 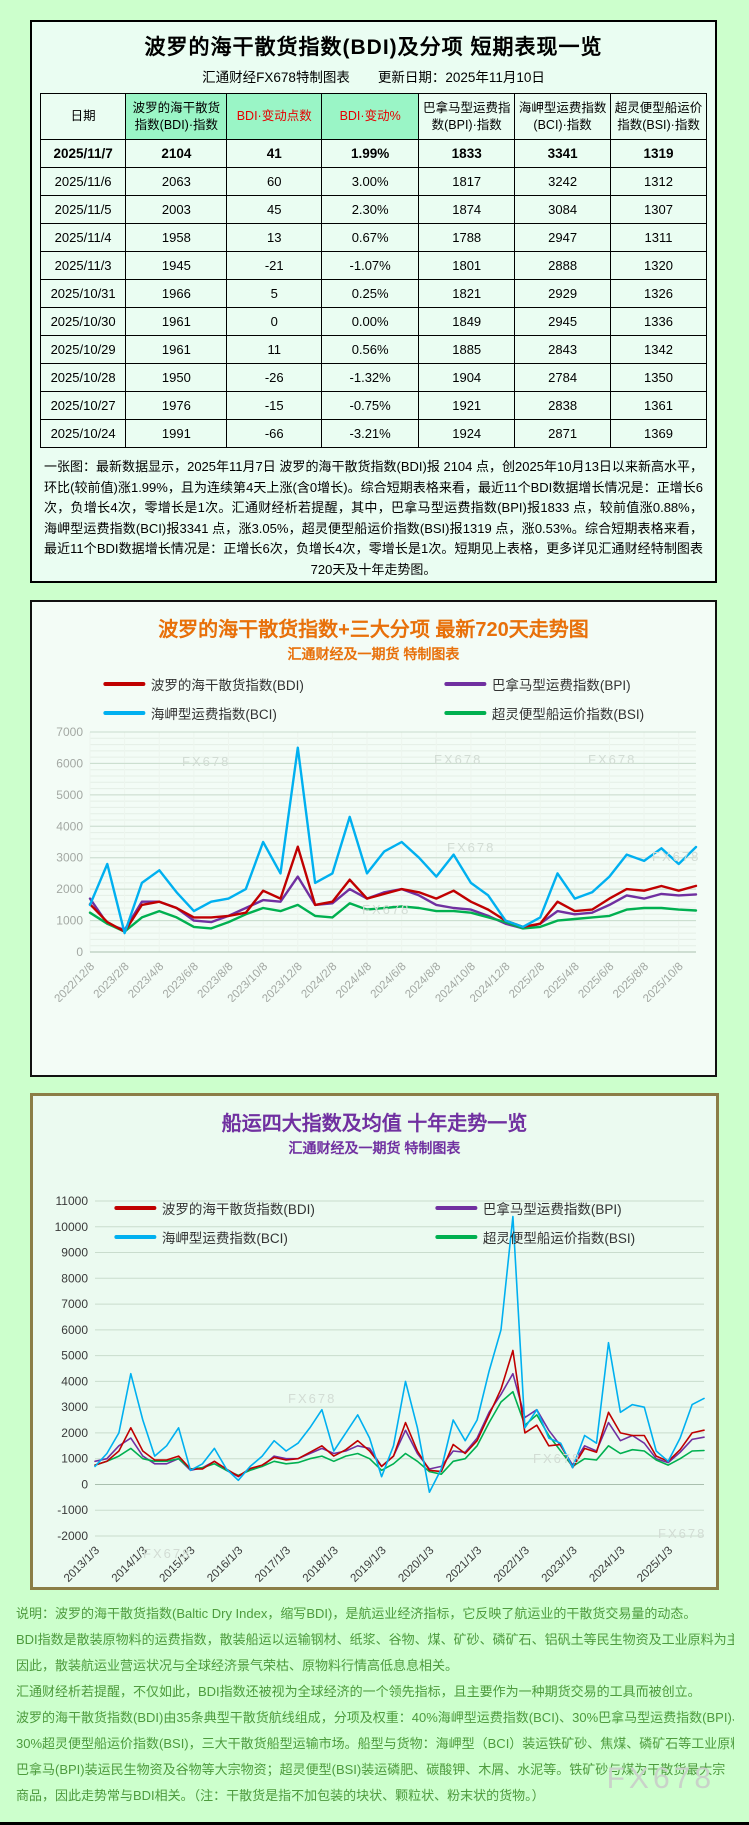 I want to click on column-header: 海岬型运费指数(BCI)·指数, so click(x=563, y=116).